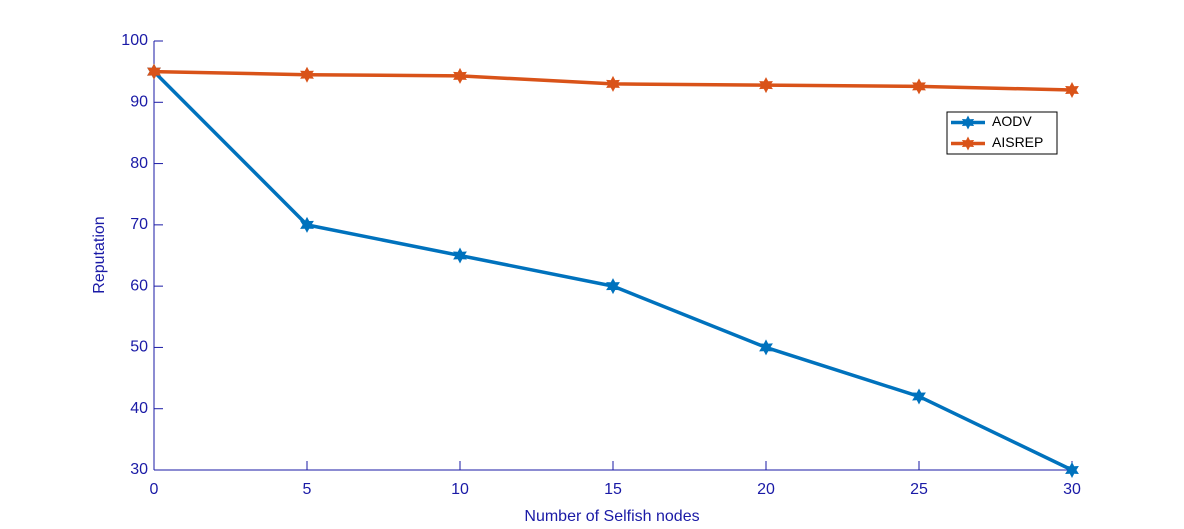 This screenshot has height=529, width=1184. What do you see at coordinates (766, 489) in the screenshot?
I see `x-tick-label: 20` at bounding box center [766, 489].